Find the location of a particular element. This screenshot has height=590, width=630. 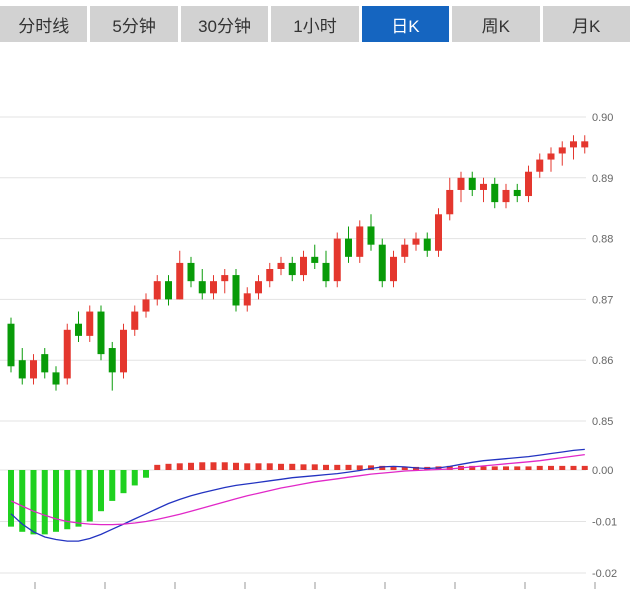

tab-monthly-k: 月K is located at coordinates (586, 24).